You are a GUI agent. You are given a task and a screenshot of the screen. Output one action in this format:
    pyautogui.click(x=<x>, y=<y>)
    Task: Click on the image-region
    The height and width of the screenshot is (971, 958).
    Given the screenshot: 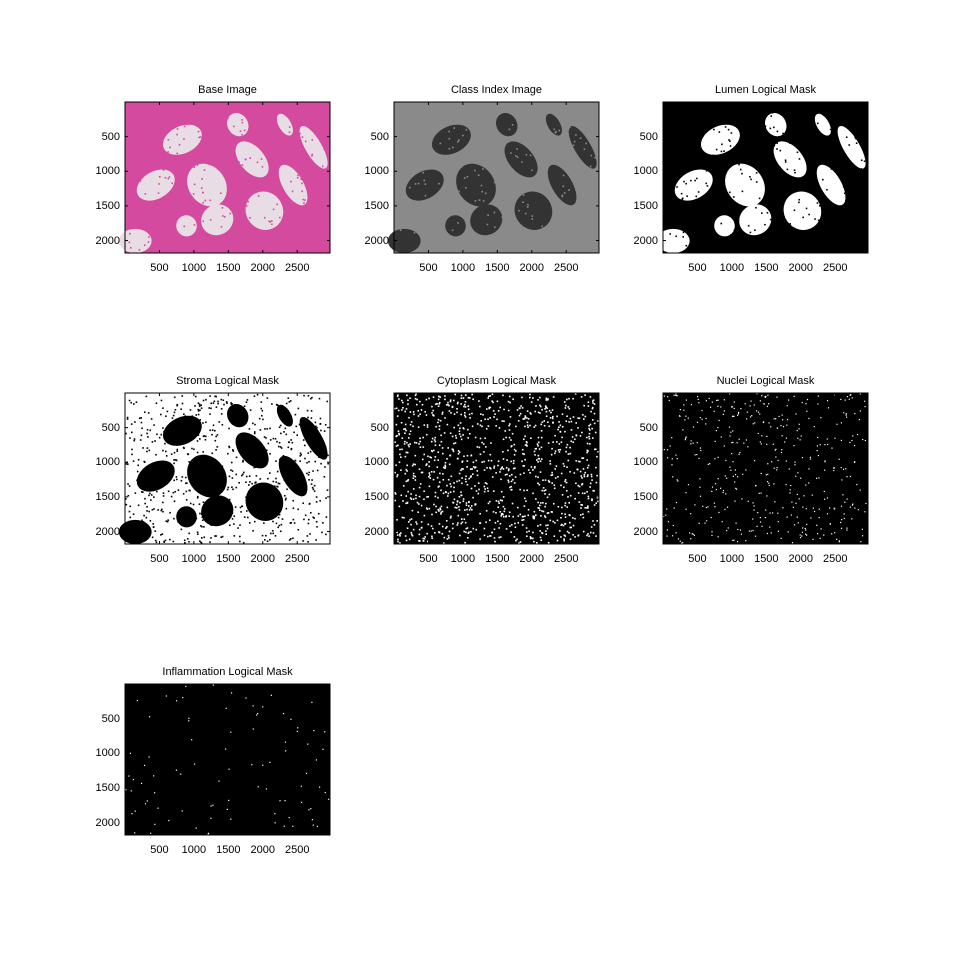 What is the action you would take?
    pyautogui.click(x=284, y=124)
    